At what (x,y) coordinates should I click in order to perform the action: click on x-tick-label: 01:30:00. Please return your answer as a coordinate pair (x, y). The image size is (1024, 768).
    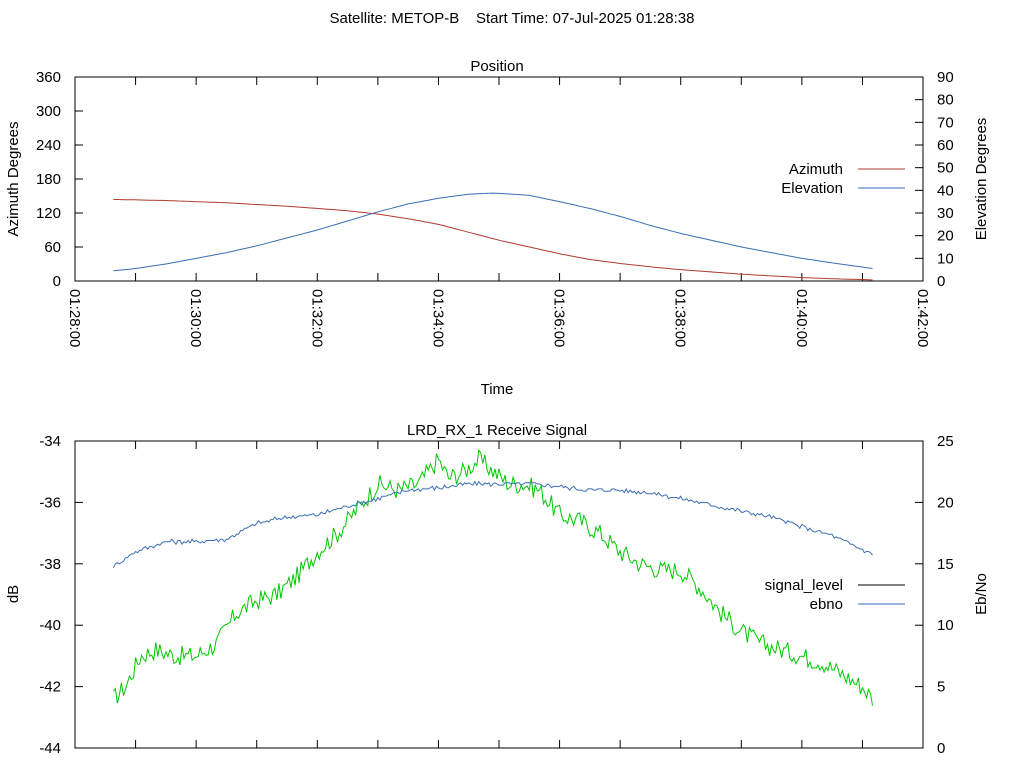
    Looking at the image, I should click on (195, 318).